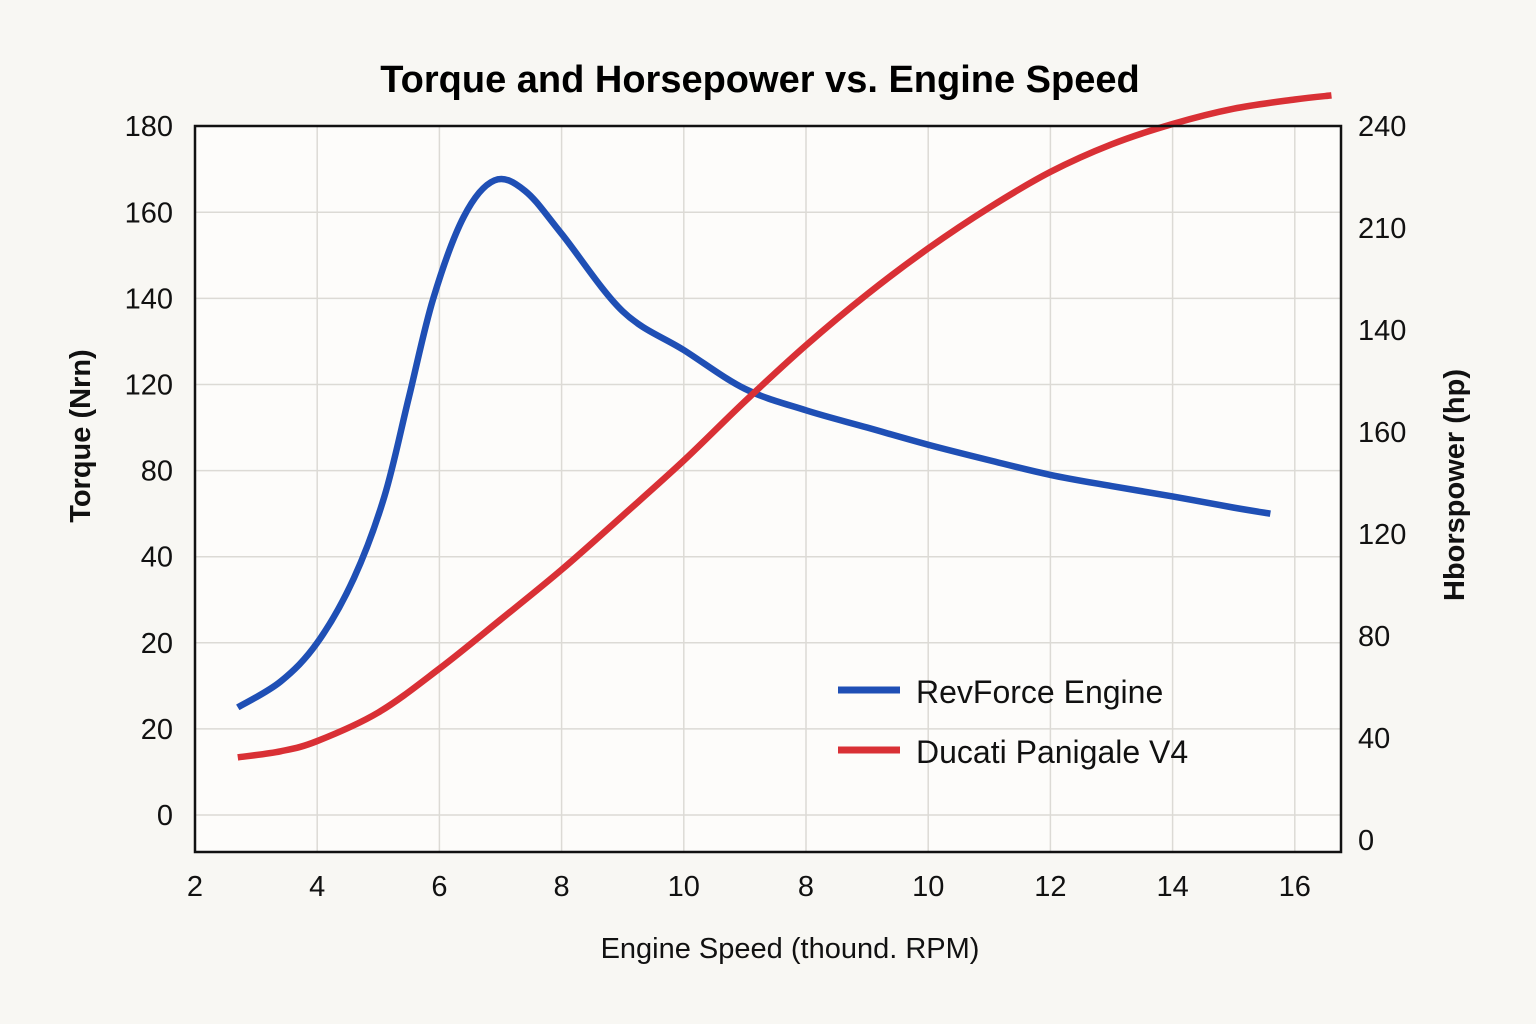 The height and width of the screenshot is (1024, 1536). I want to click on left-tick-label: 180, so click(149, 127).